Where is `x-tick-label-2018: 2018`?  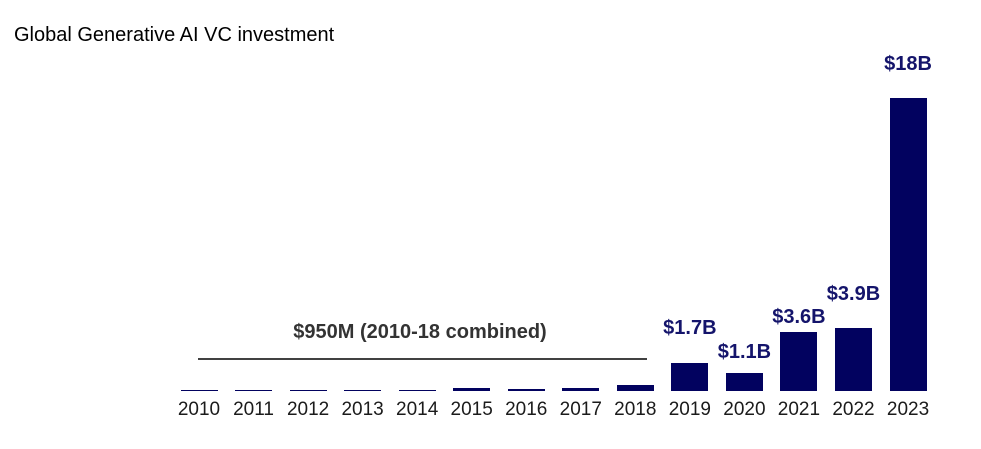 x-tick-label-2018: 2018 is located at coordinates (635, 409).